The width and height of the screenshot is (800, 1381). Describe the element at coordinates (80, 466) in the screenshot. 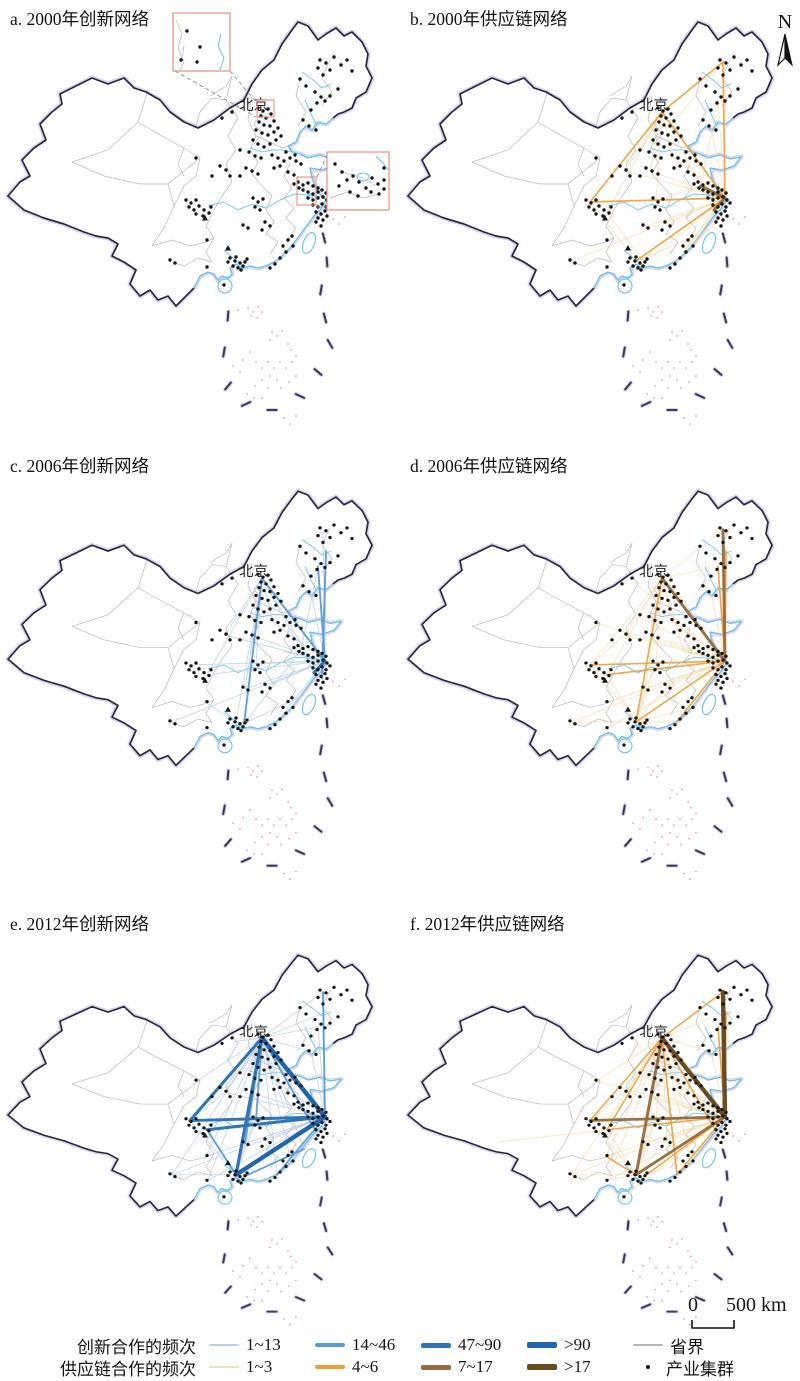

I see `panel-c-title: c. 2006年创新网络` at that location.